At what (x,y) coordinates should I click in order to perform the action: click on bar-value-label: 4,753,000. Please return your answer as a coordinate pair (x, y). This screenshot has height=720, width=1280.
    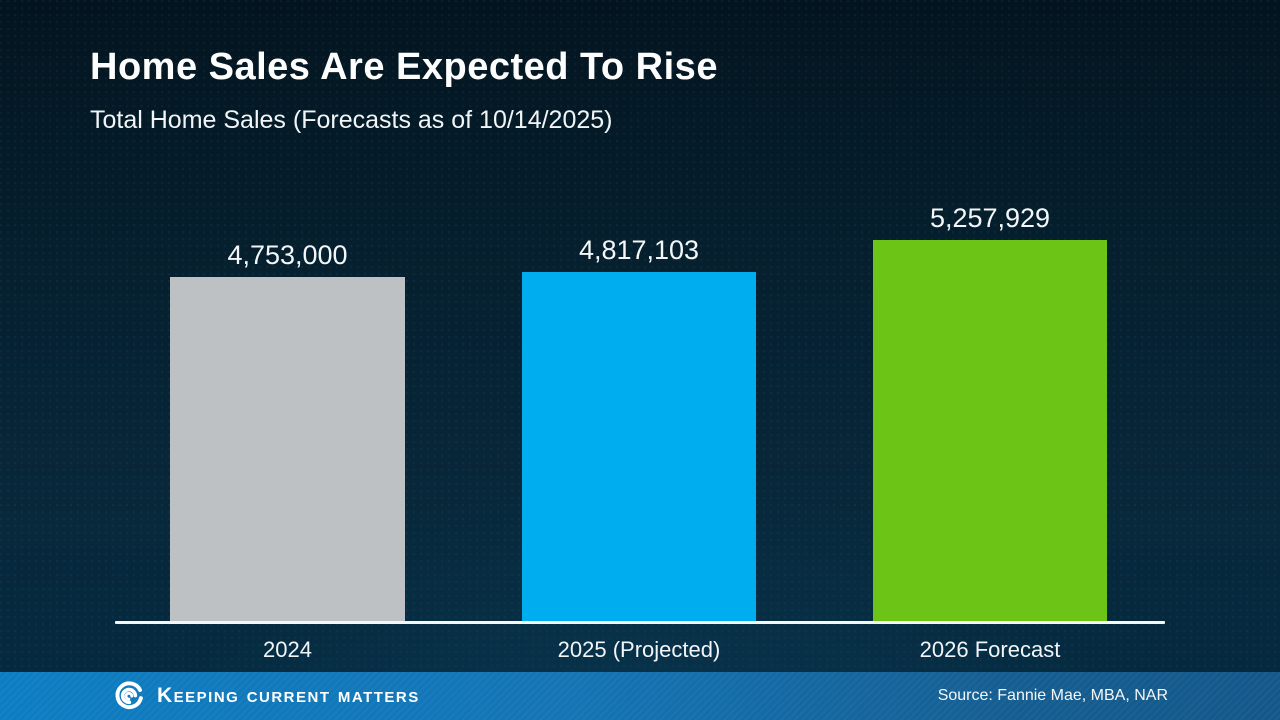
    Looking at the image, I should click on (287, 255).